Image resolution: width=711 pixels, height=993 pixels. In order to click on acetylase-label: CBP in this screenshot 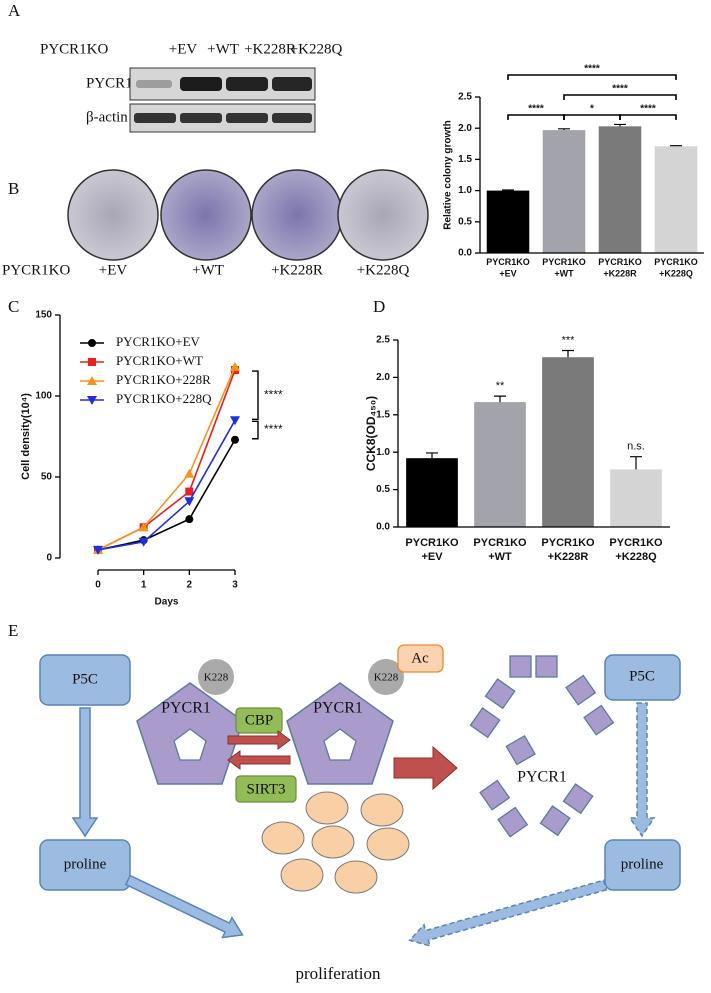, I will do `click(259, 720)`.